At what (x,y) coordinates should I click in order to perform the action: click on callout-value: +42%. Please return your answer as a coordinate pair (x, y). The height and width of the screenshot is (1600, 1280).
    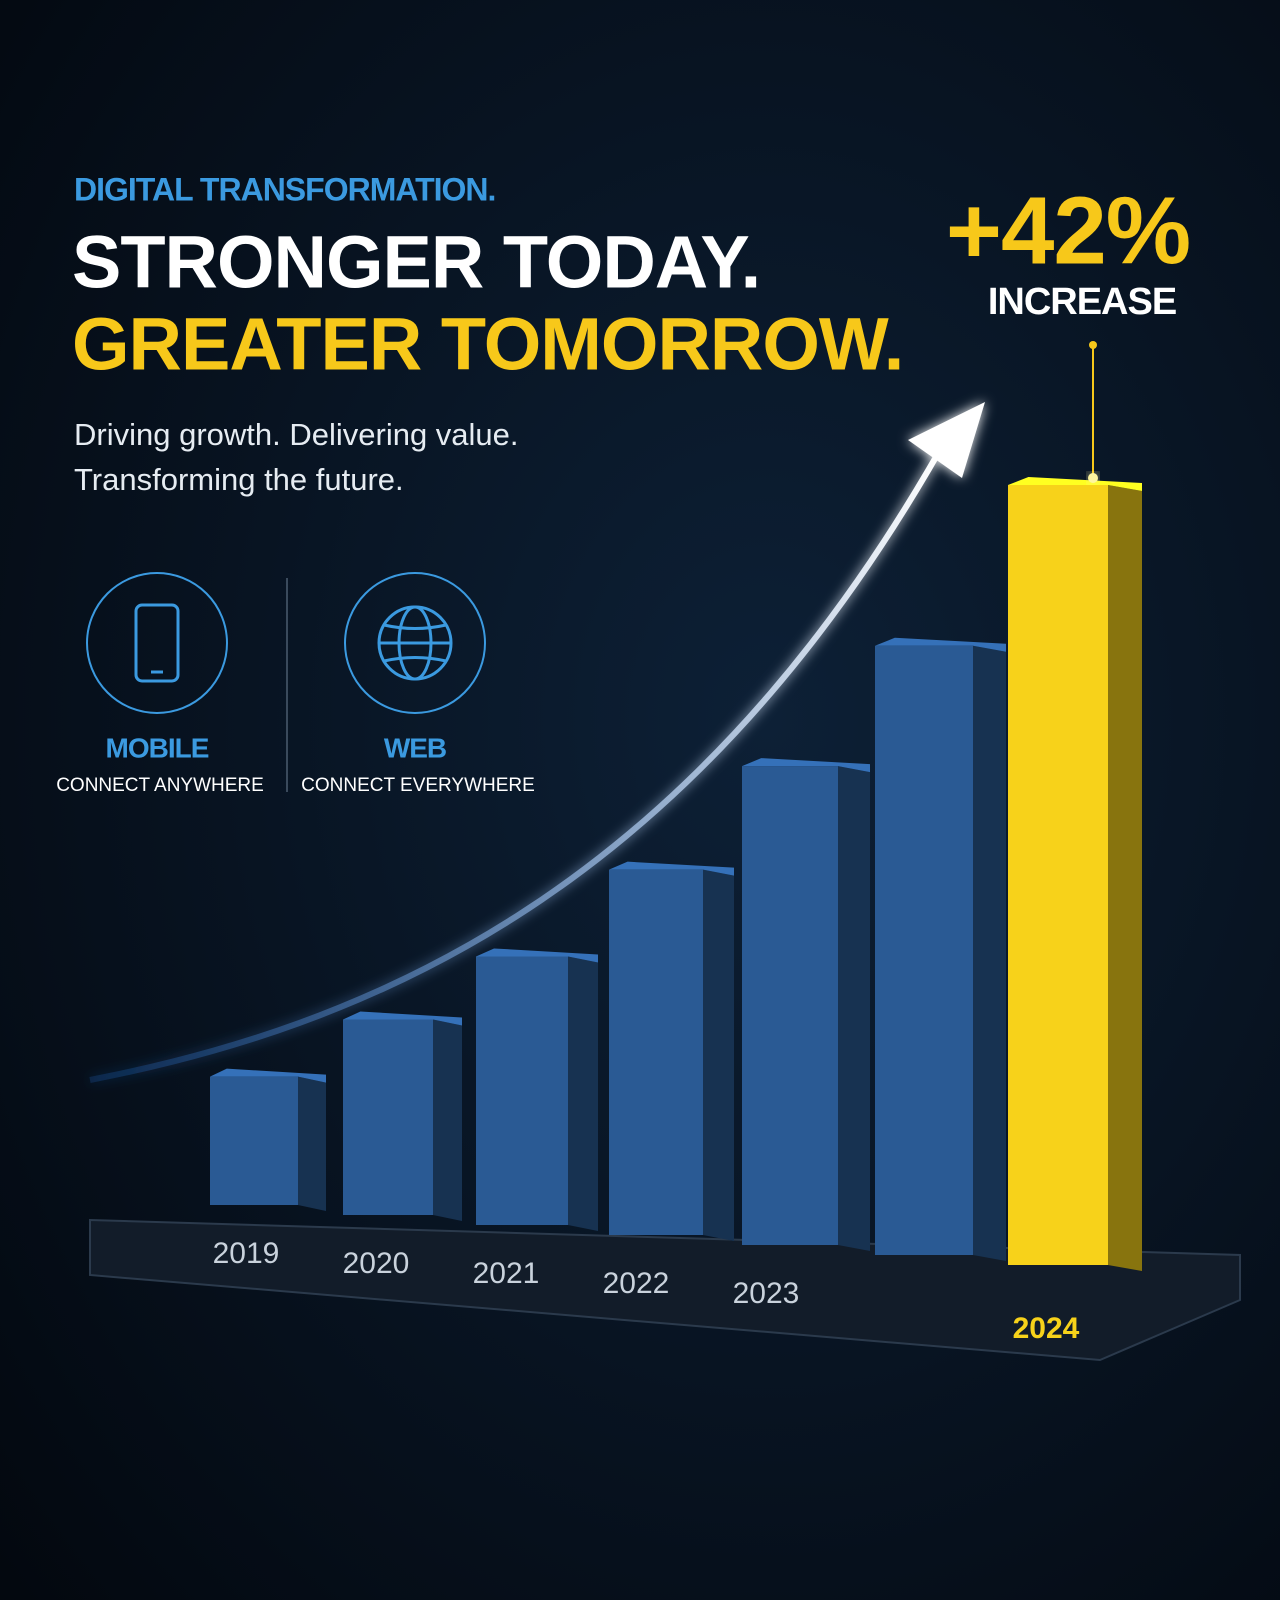
    Looking at the image, I should click on (1068, 230).